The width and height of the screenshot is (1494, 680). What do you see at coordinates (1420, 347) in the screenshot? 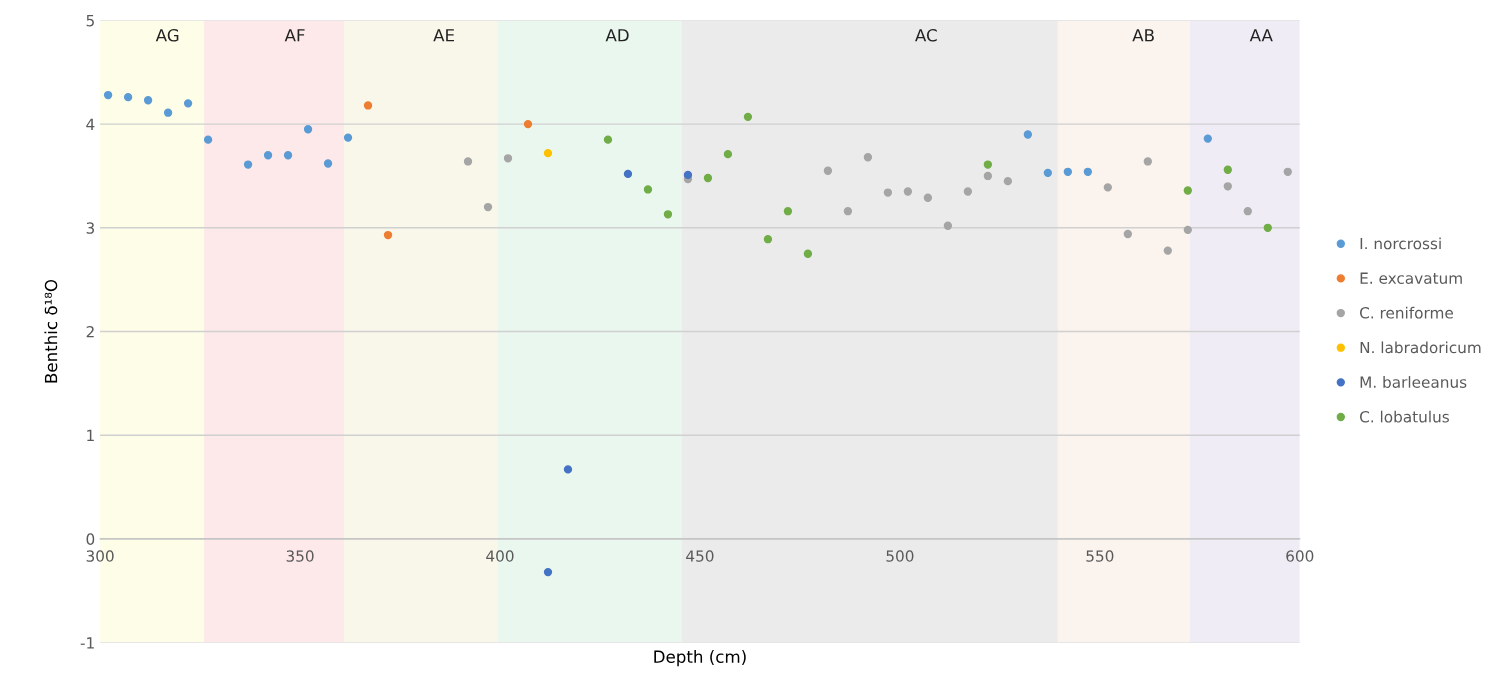
I see `legend-label: N. labradoricum` at bounding box center [1420, 347].